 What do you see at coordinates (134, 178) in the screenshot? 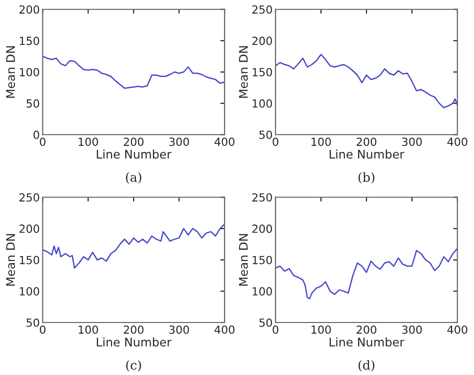
I see `text: (a)` at bounding box center [134, 178].